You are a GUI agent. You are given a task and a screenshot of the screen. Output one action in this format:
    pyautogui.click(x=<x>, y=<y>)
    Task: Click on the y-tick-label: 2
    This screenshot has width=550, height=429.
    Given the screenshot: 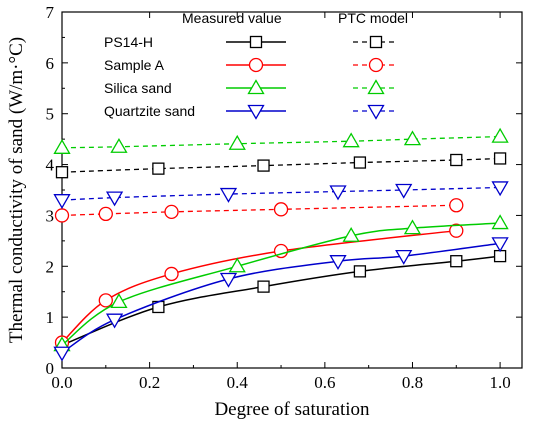 What is the action you would take?
    pyautogui.click(x=50, y=266)
    